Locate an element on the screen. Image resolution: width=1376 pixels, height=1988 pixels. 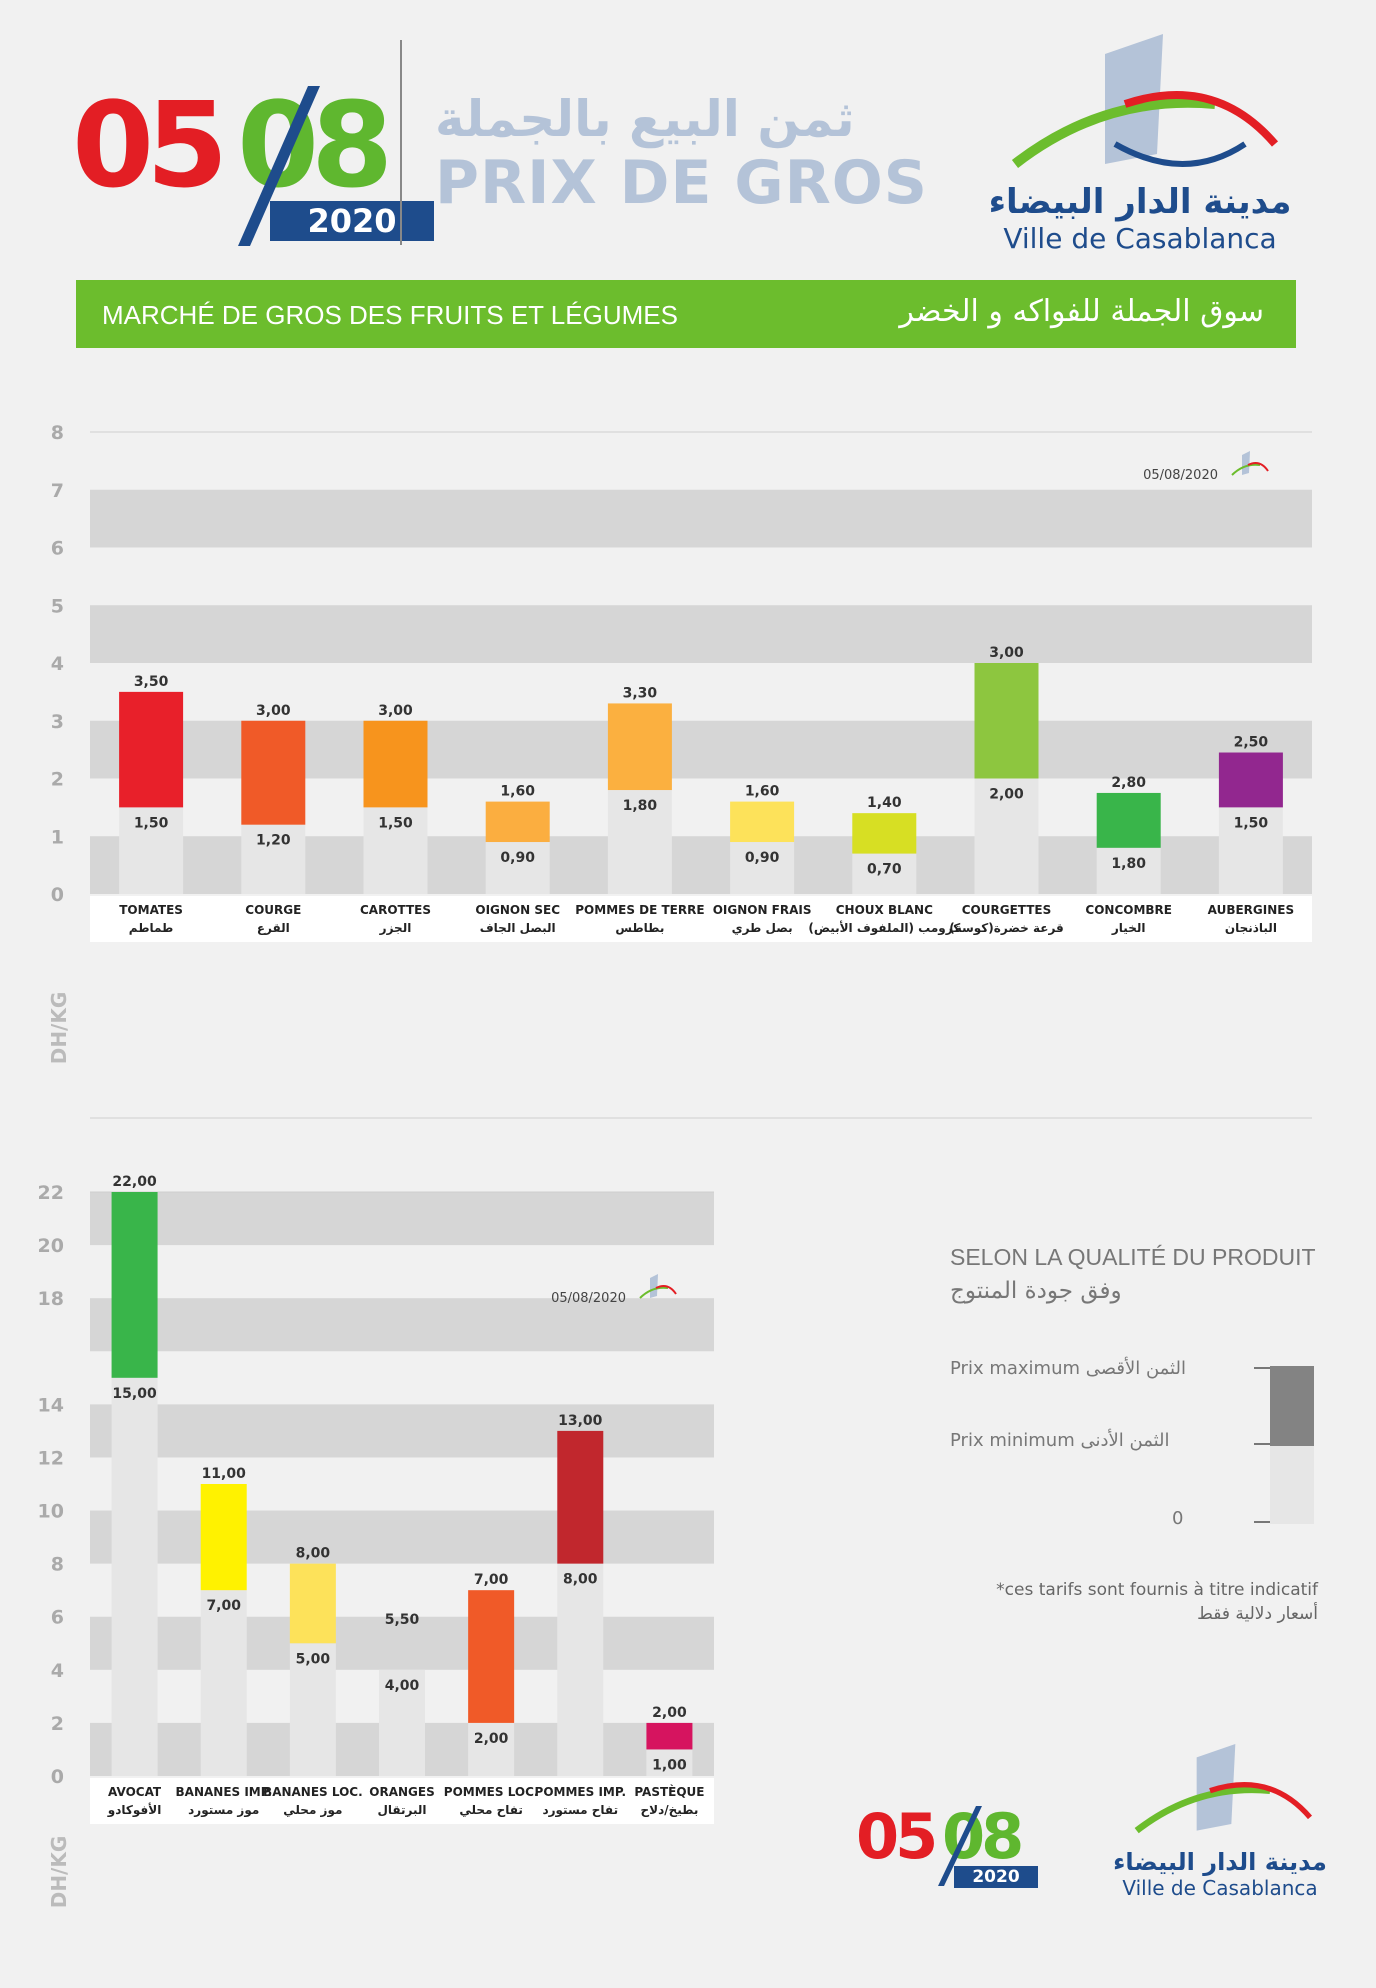
category-label-fr: OIGNON SEC is located at coordinates (517, 910).